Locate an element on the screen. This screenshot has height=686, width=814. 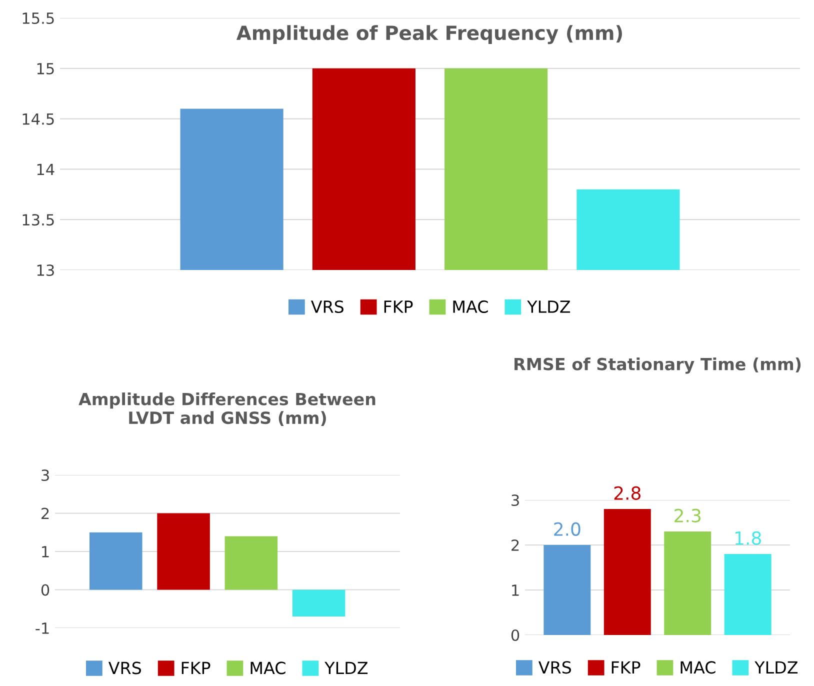
y-tick-label: 13.5 is located at coordinates (38, 220).